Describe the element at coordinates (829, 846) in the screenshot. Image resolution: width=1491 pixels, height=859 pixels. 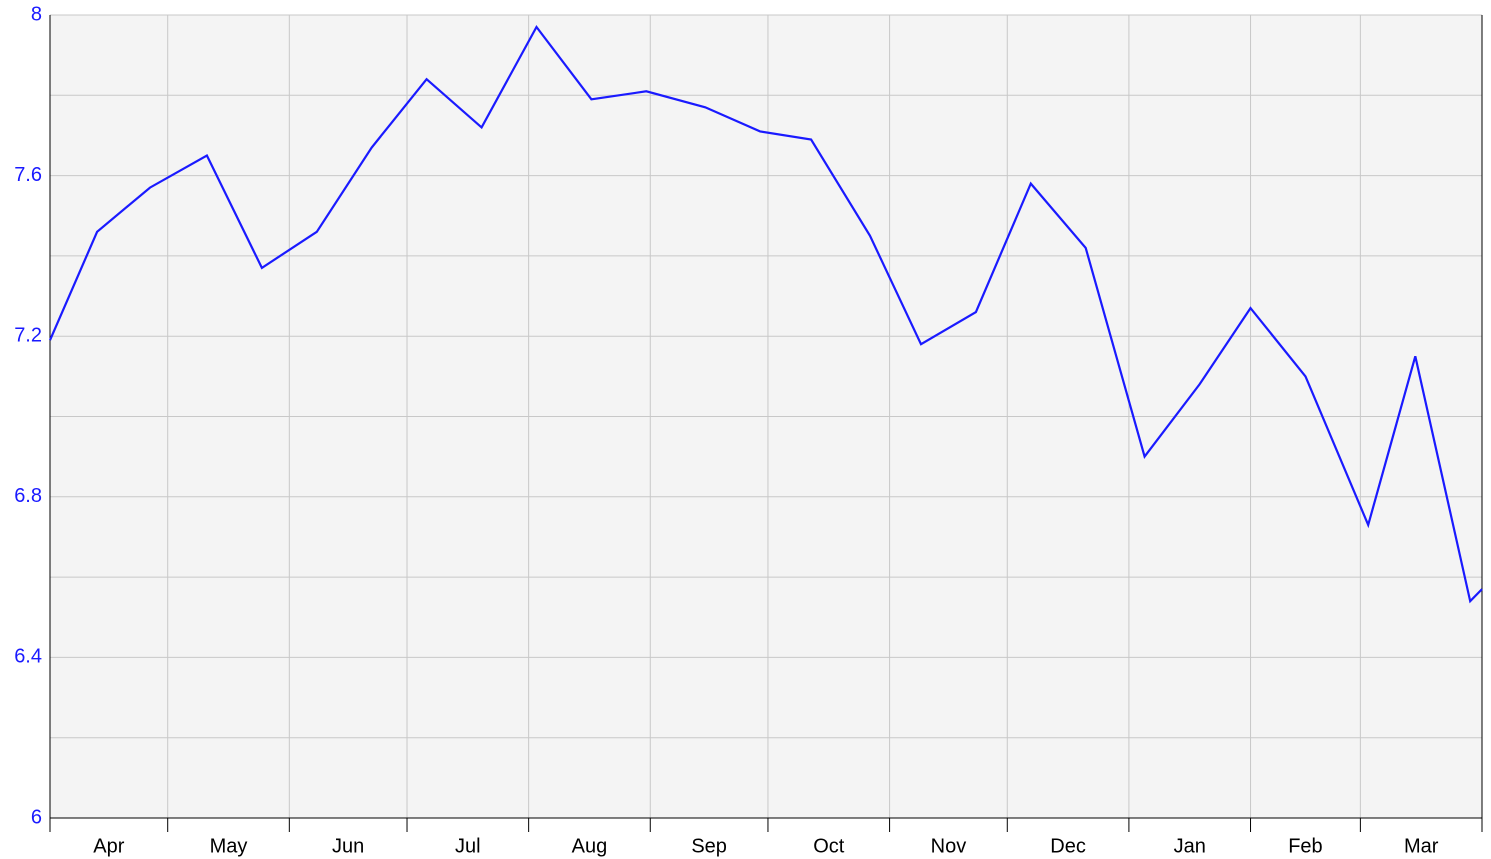
I see `x-tick-label: Oct` at that location.